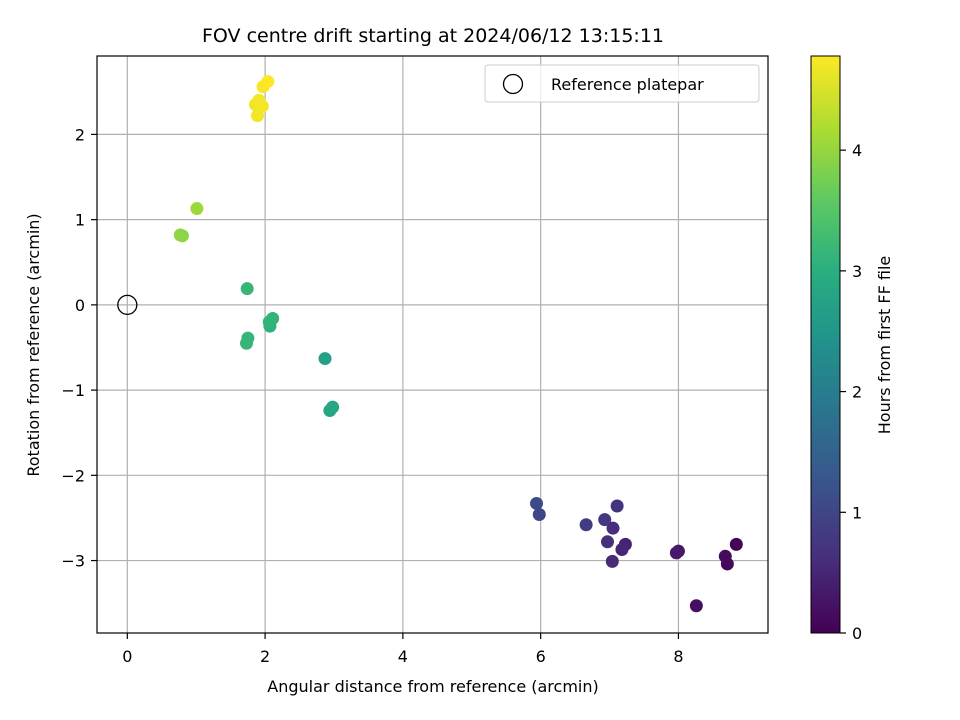  Describe the element at coordinates (265, 656) in the screenshot. I see `x-tick-label: 2` at that location.